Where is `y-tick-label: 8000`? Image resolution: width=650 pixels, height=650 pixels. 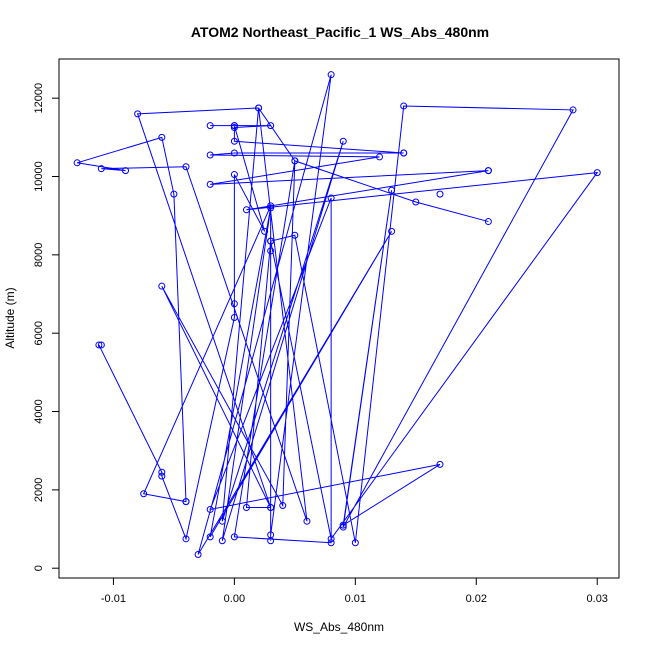 y-tick-label: 8000 is located at coordinates (39, 255).